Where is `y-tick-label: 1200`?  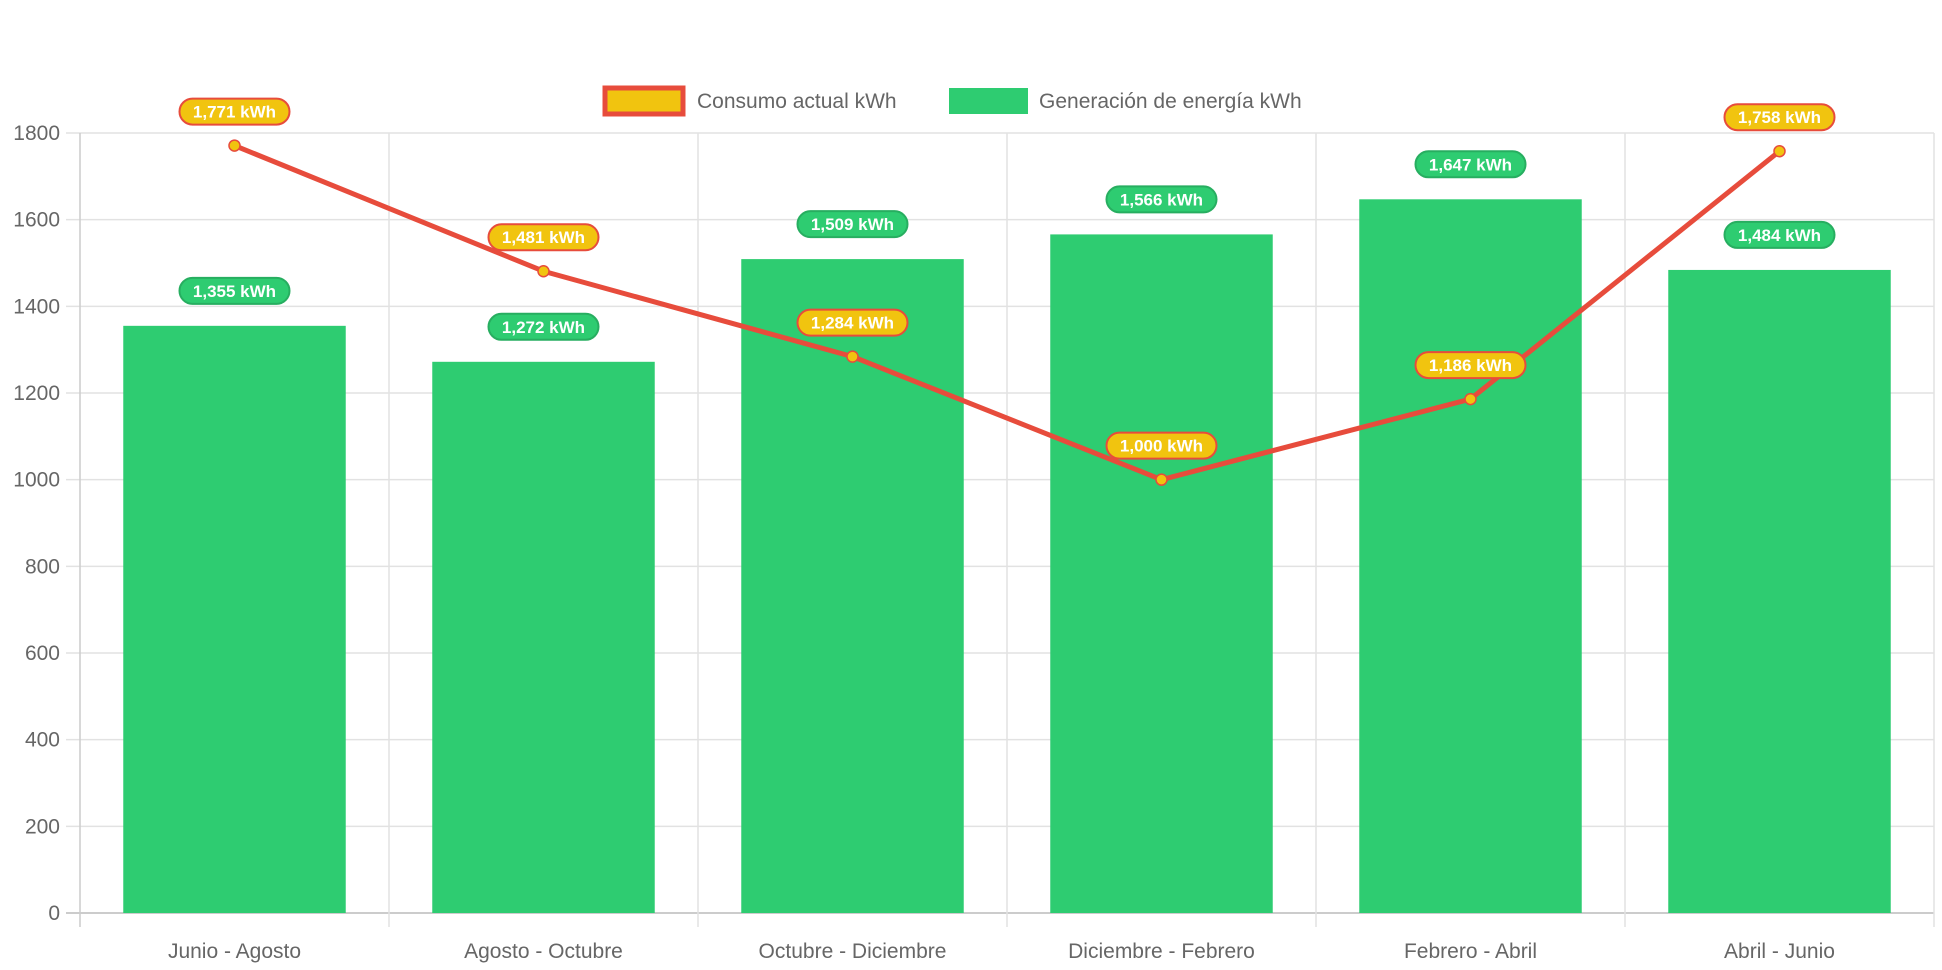
y-tick-label: 1200 is located at coordinates (36, 393).